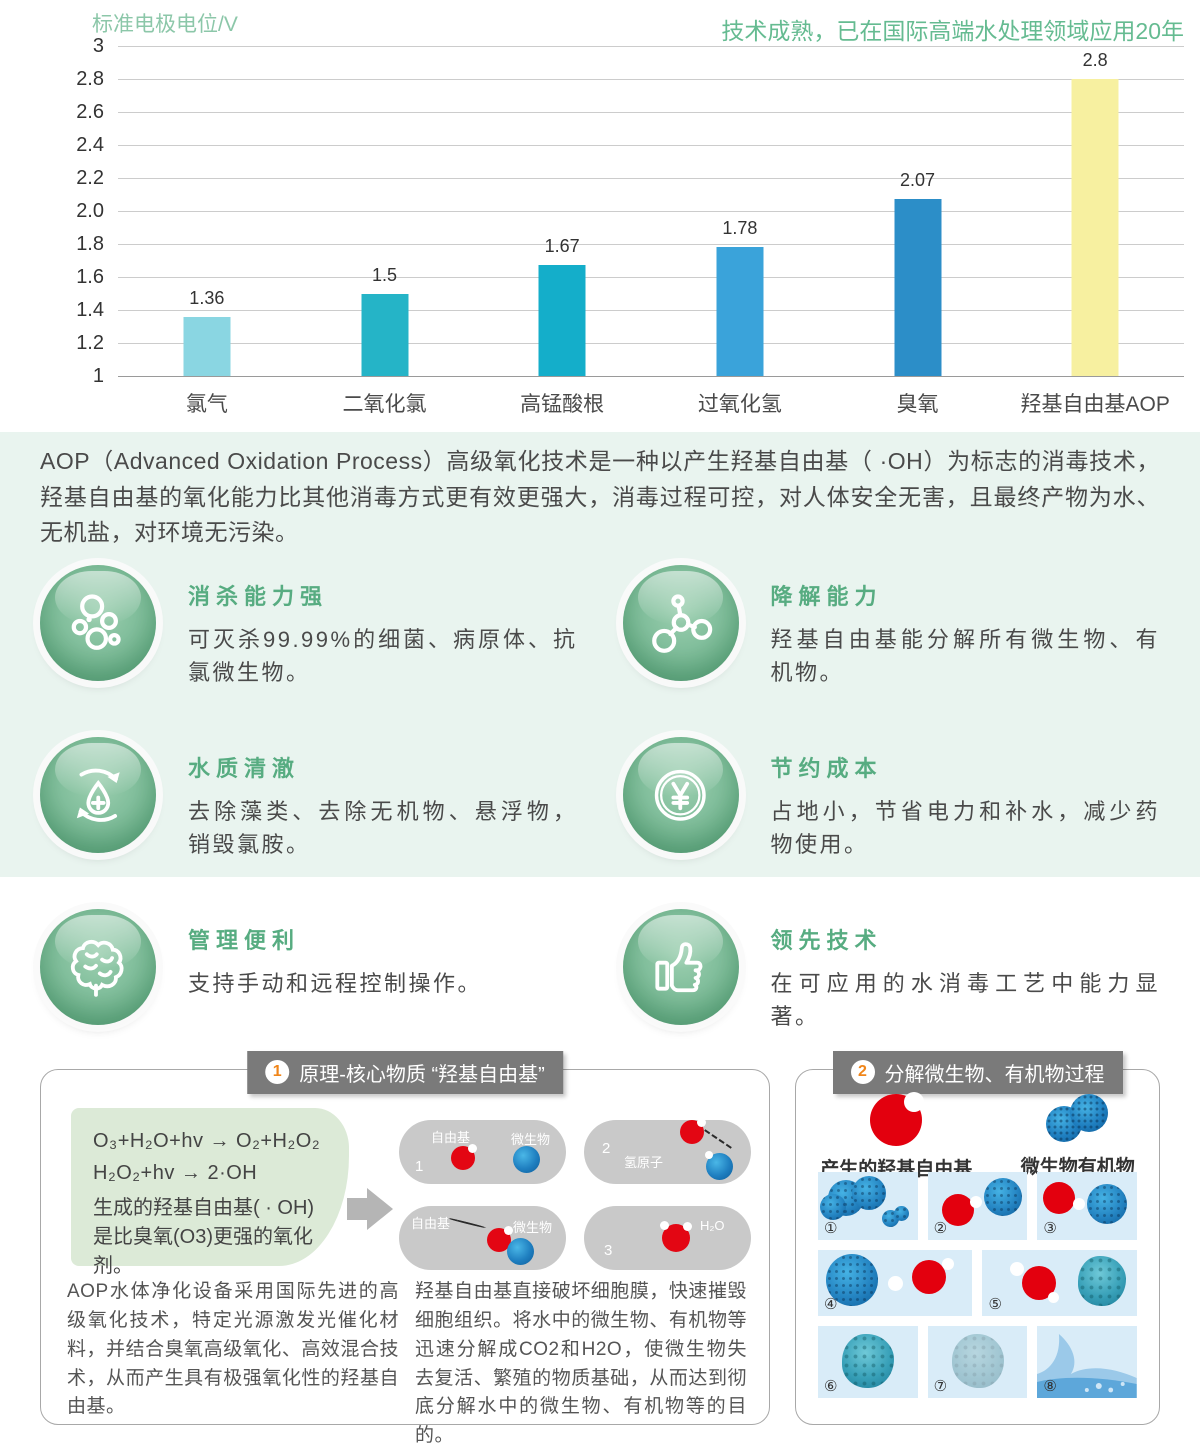 The image size is (1200, 1451). What do you see at coordinates (206, 404) in the screenshot?
I see `x-axis-category-label: 氯气` at bounding box center [206, 404].